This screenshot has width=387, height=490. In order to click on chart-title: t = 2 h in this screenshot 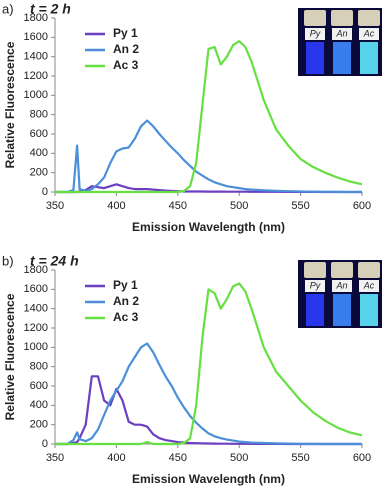, I will do `click(50, 9)`.